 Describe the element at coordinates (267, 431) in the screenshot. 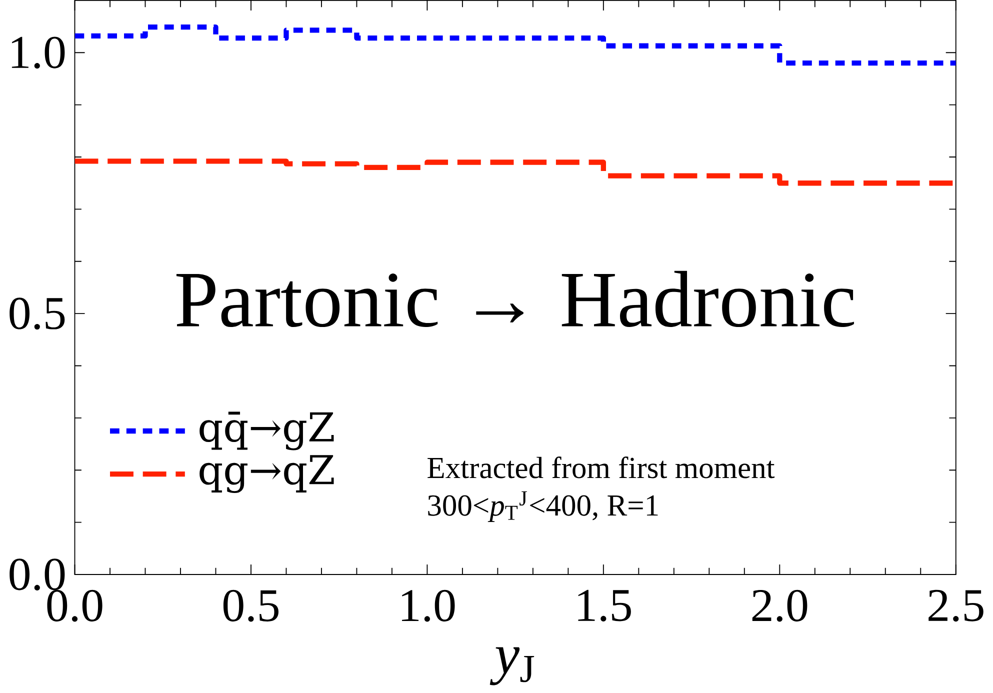

I see `legend-label: qq̄→gZ` at that location.